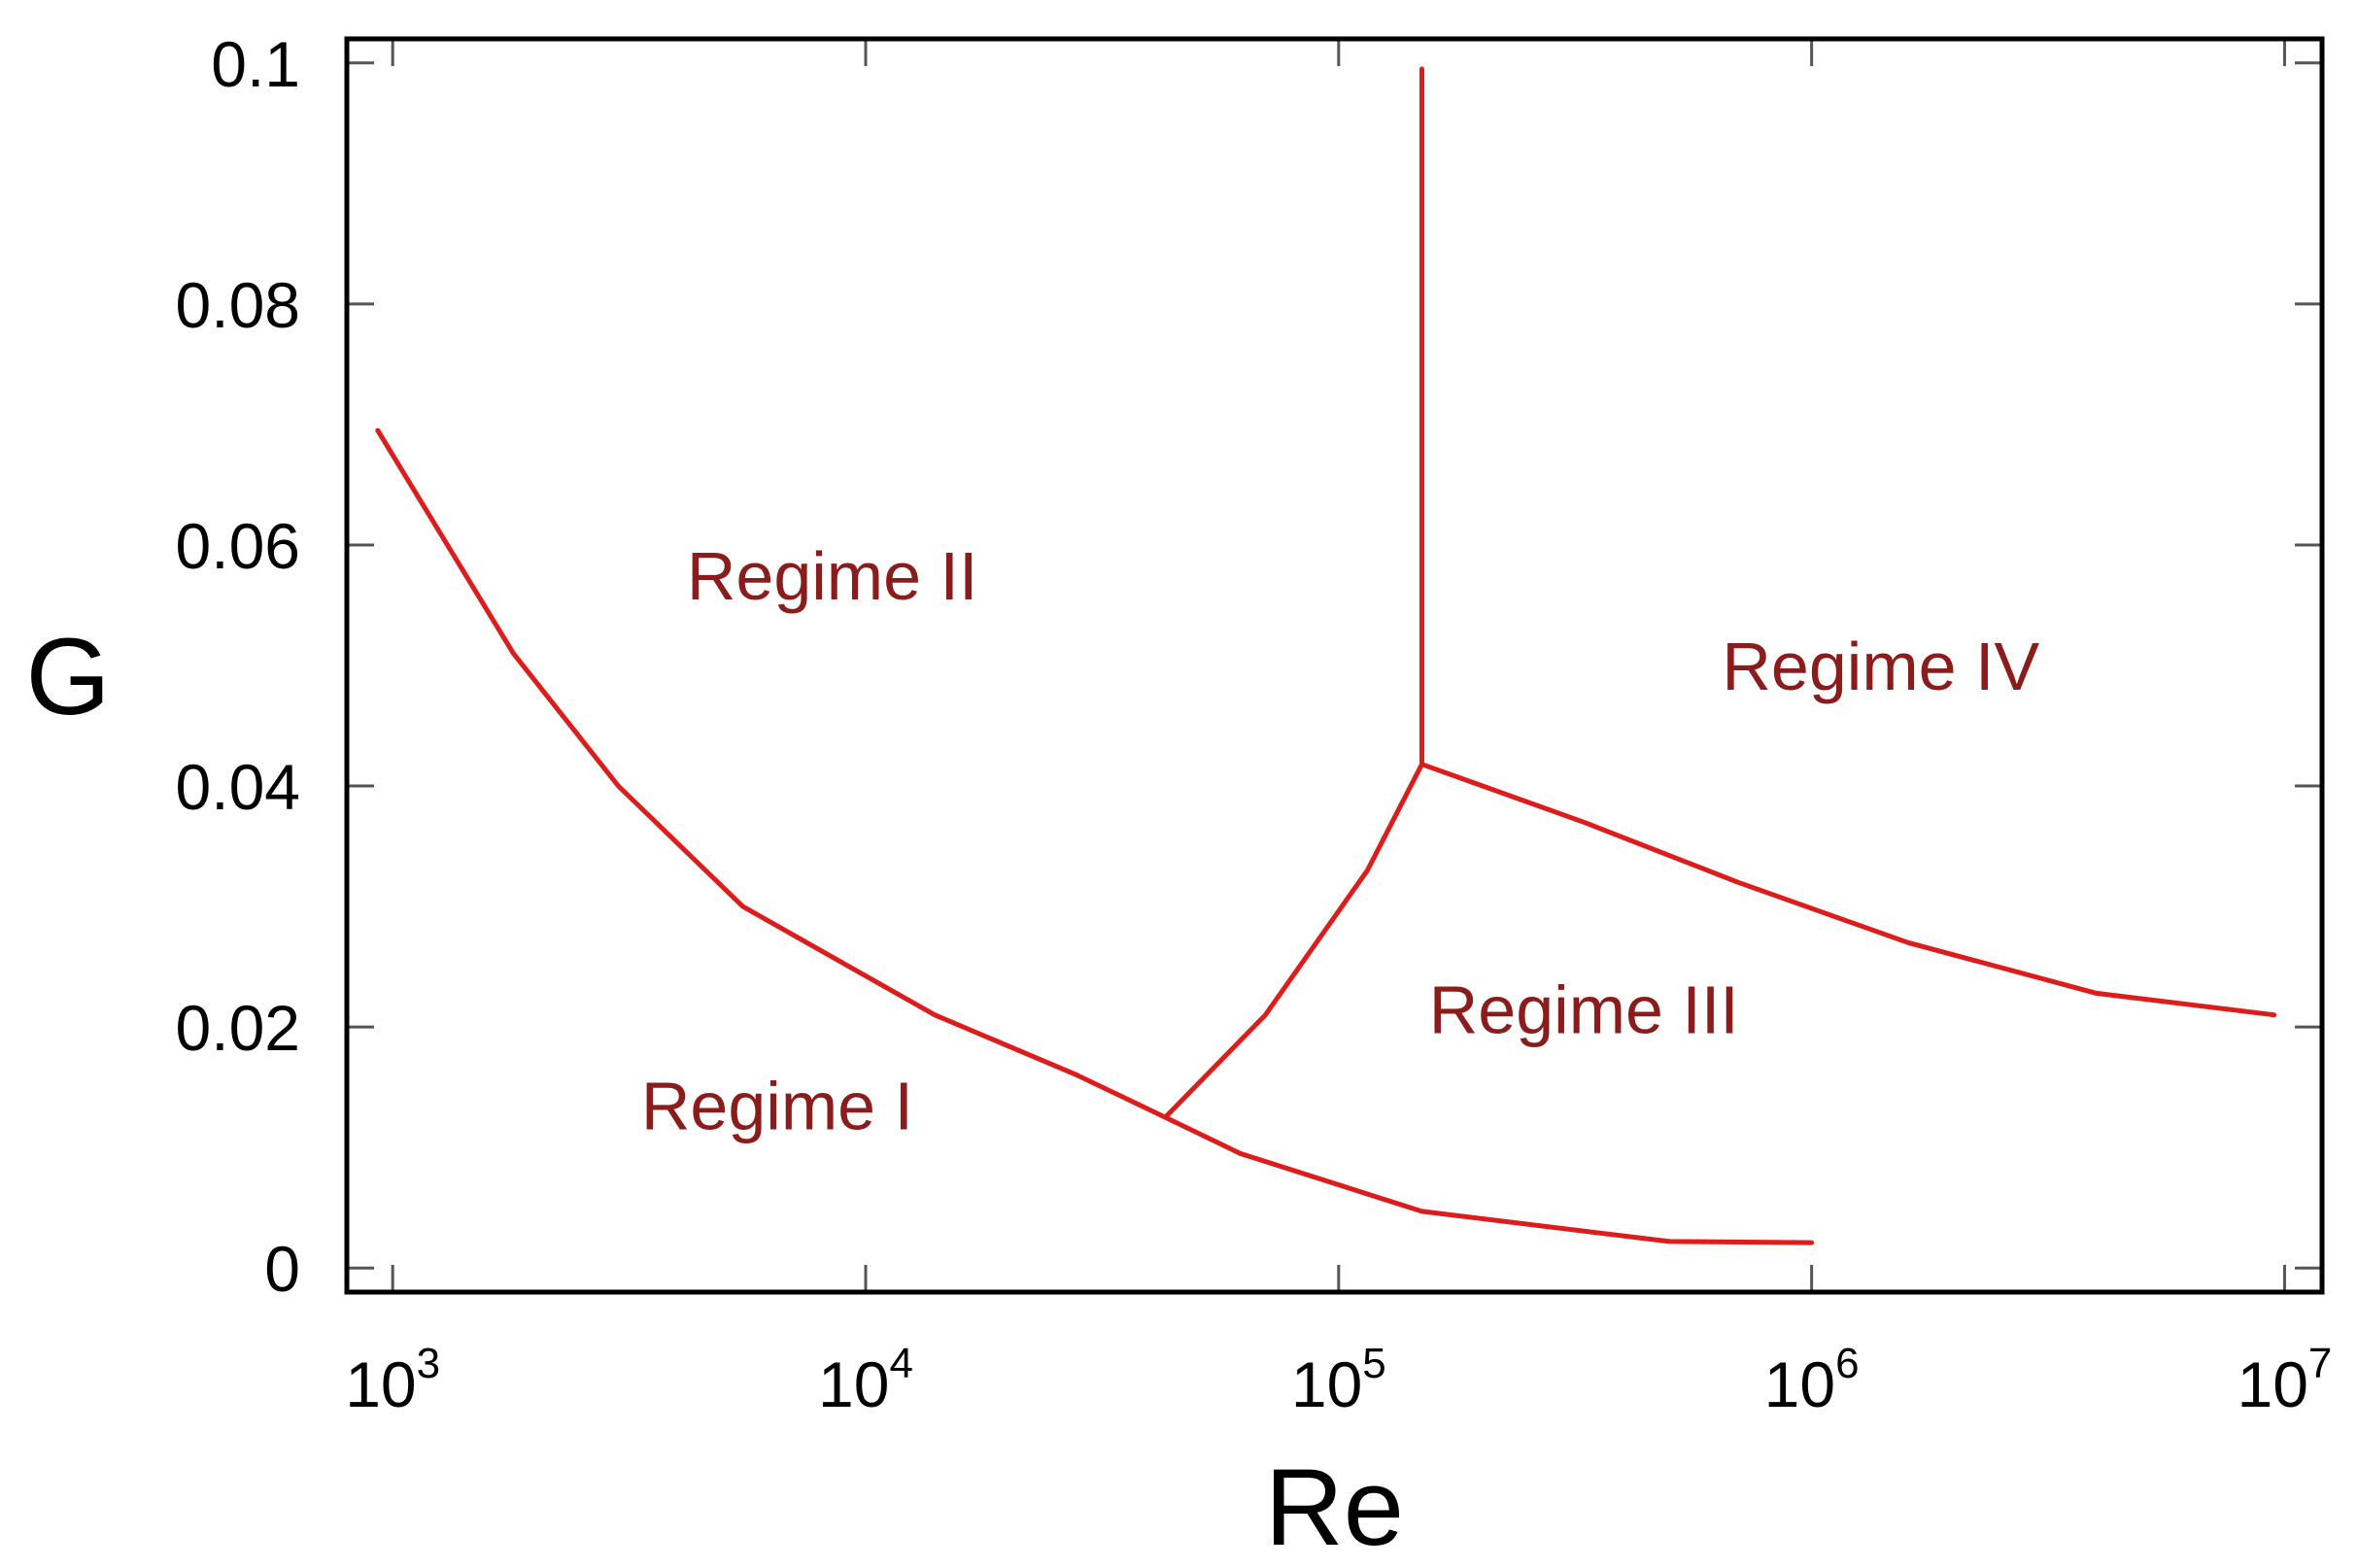  I want to click on x-tick-label-3: 10⁶, so click(1812, 1380).